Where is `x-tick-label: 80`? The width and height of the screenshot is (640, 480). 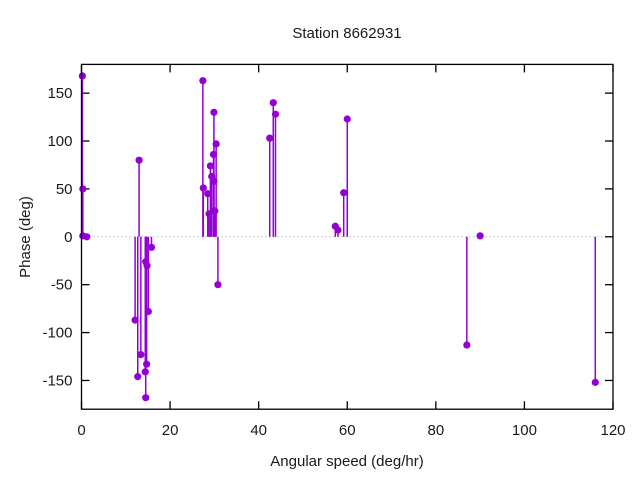 x-tick-label: 80 is located at coordinates (435, 430).